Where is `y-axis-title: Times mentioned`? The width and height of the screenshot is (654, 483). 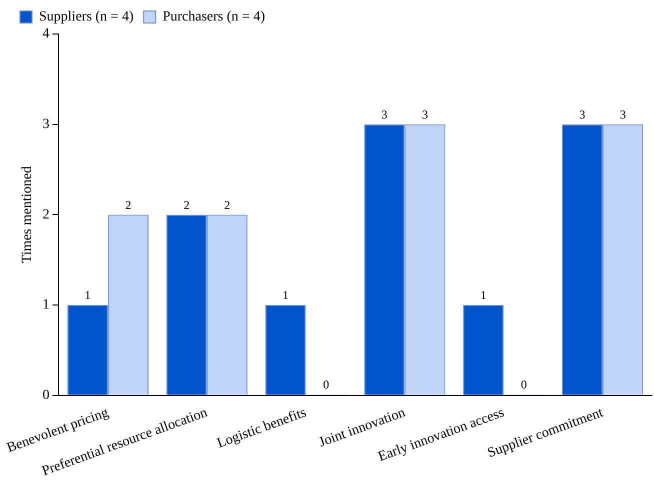 y-axis-title: Times mentioned is located at coordinates (27, 215).